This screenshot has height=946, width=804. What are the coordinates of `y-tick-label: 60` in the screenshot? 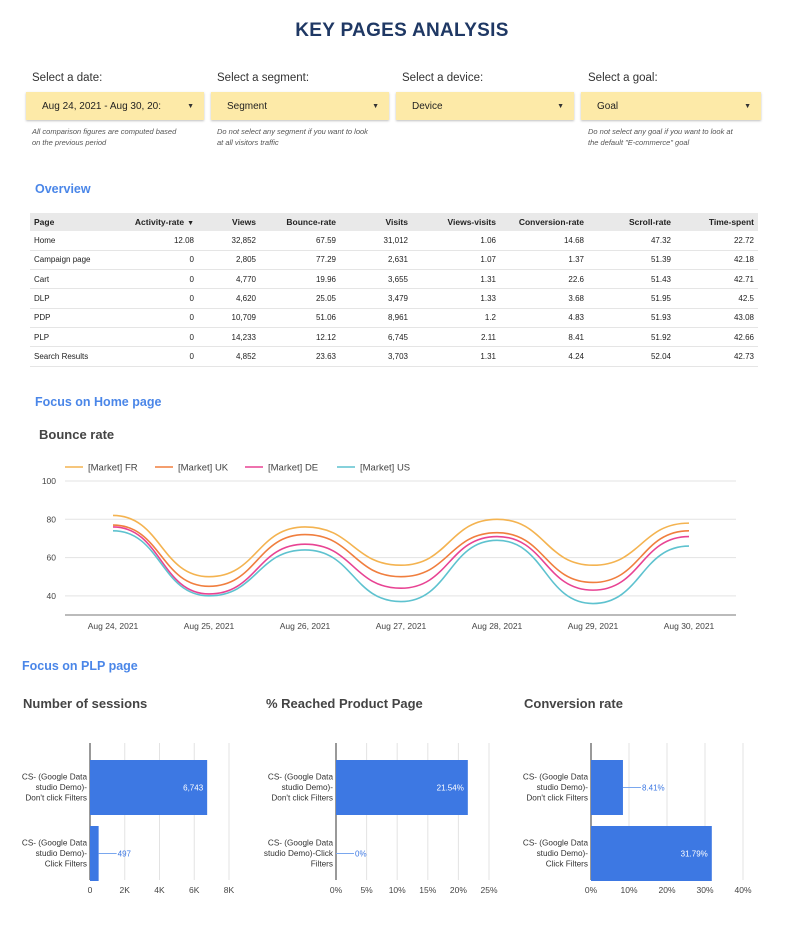 It's located at (52, 558).